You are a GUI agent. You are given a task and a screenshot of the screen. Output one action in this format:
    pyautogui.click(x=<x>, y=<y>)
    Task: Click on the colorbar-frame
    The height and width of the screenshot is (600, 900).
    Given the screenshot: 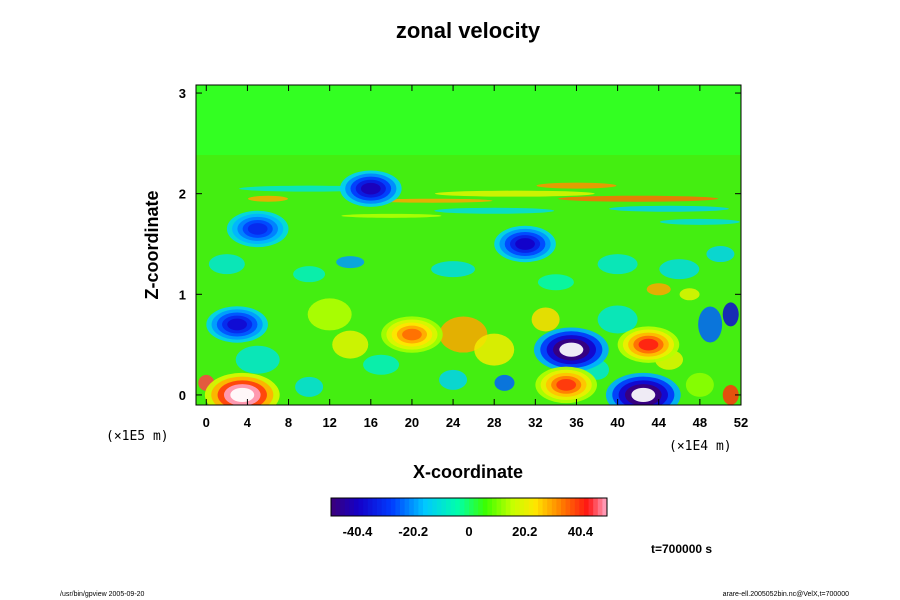 What is the action you would take?
    pyautogui.click(x=469, y=507)
    